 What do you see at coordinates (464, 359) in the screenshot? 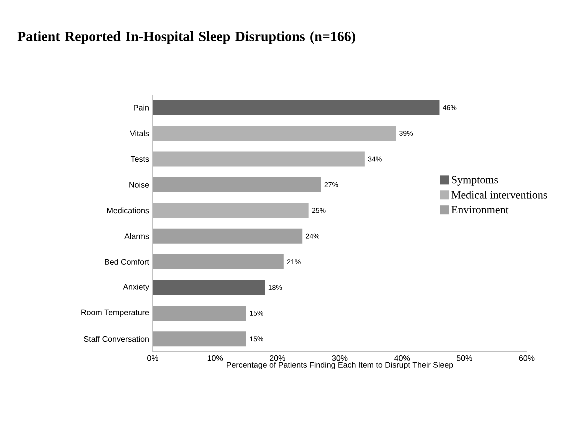
I see `x-tick-label: 50%` at bounding box center [464, 359].